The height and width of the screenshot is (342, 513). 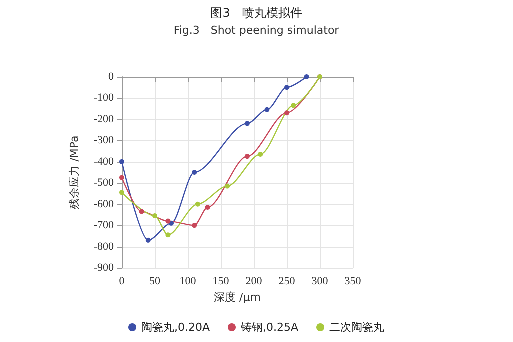 What do you see at coordinates (122, 282) in the screenshot?
I see `x-tick-label: 0` at bounding box center [122, 282].